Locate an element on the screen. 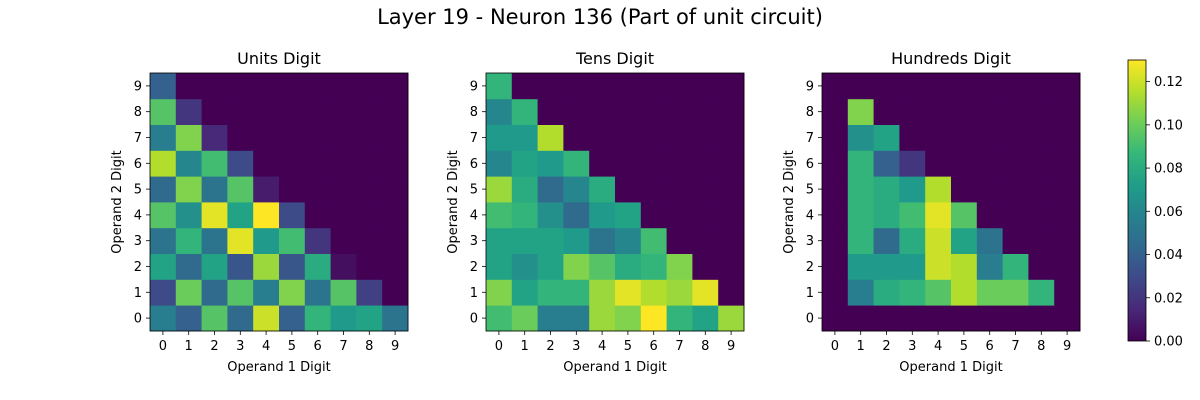 The height and width of the screenshot is (400, 1200). x-axis-label: Operand 1 Digit is located at coordinates (950, 367).